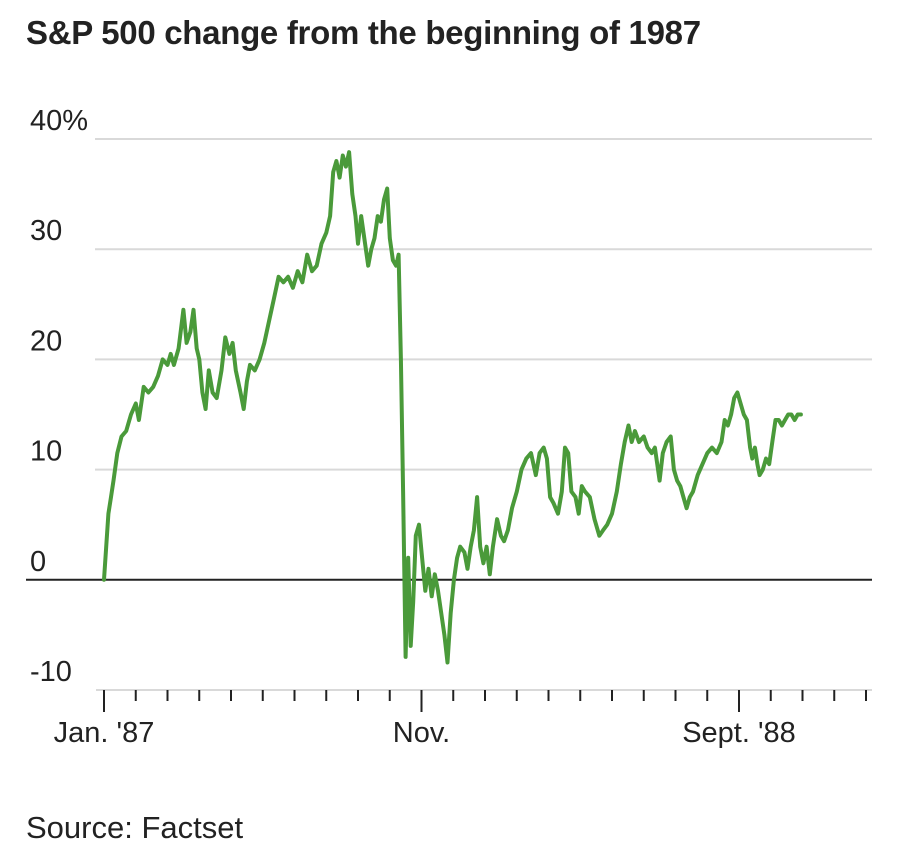 Image resolution: width=897 pixels, height=860 pixels. I want to click on x-tick-label: Nov., so click(421, 733).